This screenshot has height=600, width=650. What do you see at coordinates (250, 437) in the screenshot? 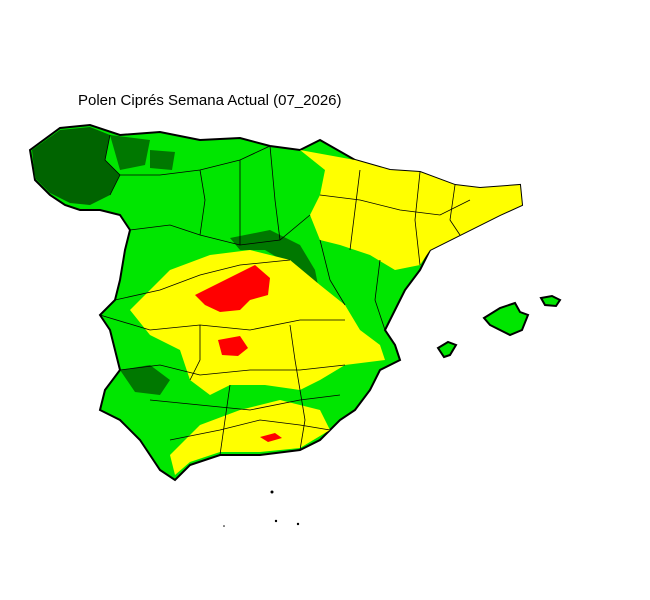
I see `zone-moderate-south` at bounding box center [250, 437].